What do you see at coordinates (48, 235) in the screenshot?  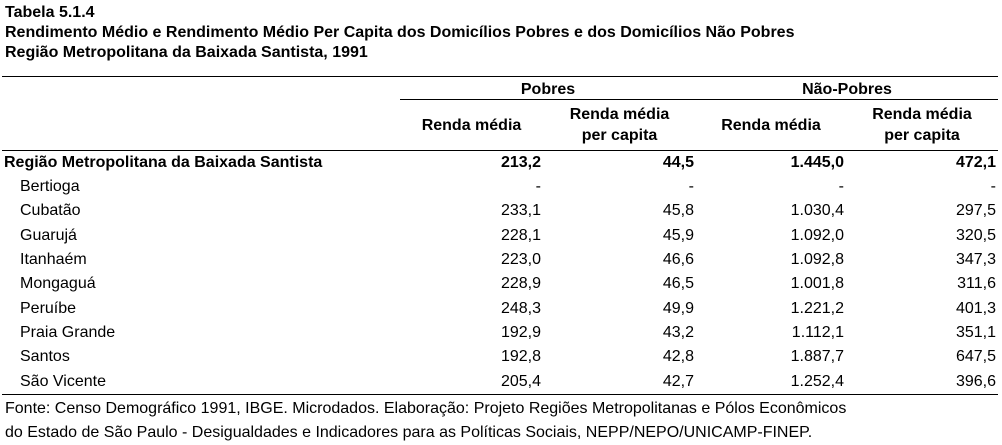 I see `row-label: Guarujá` at bounding box center [48, 235].